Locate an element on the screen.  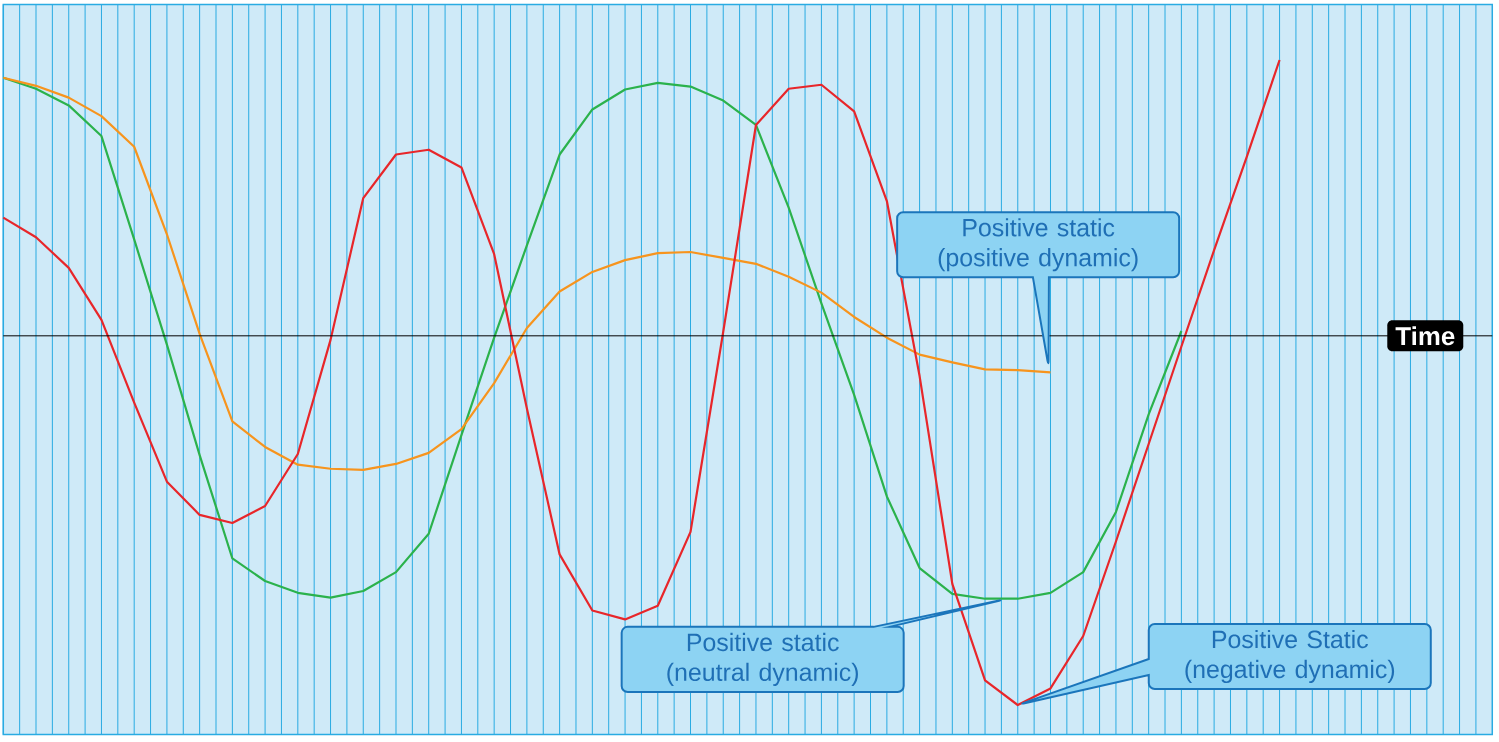
annotation: Positive static (neutral dynamic) is located at coordinates (762, 659).